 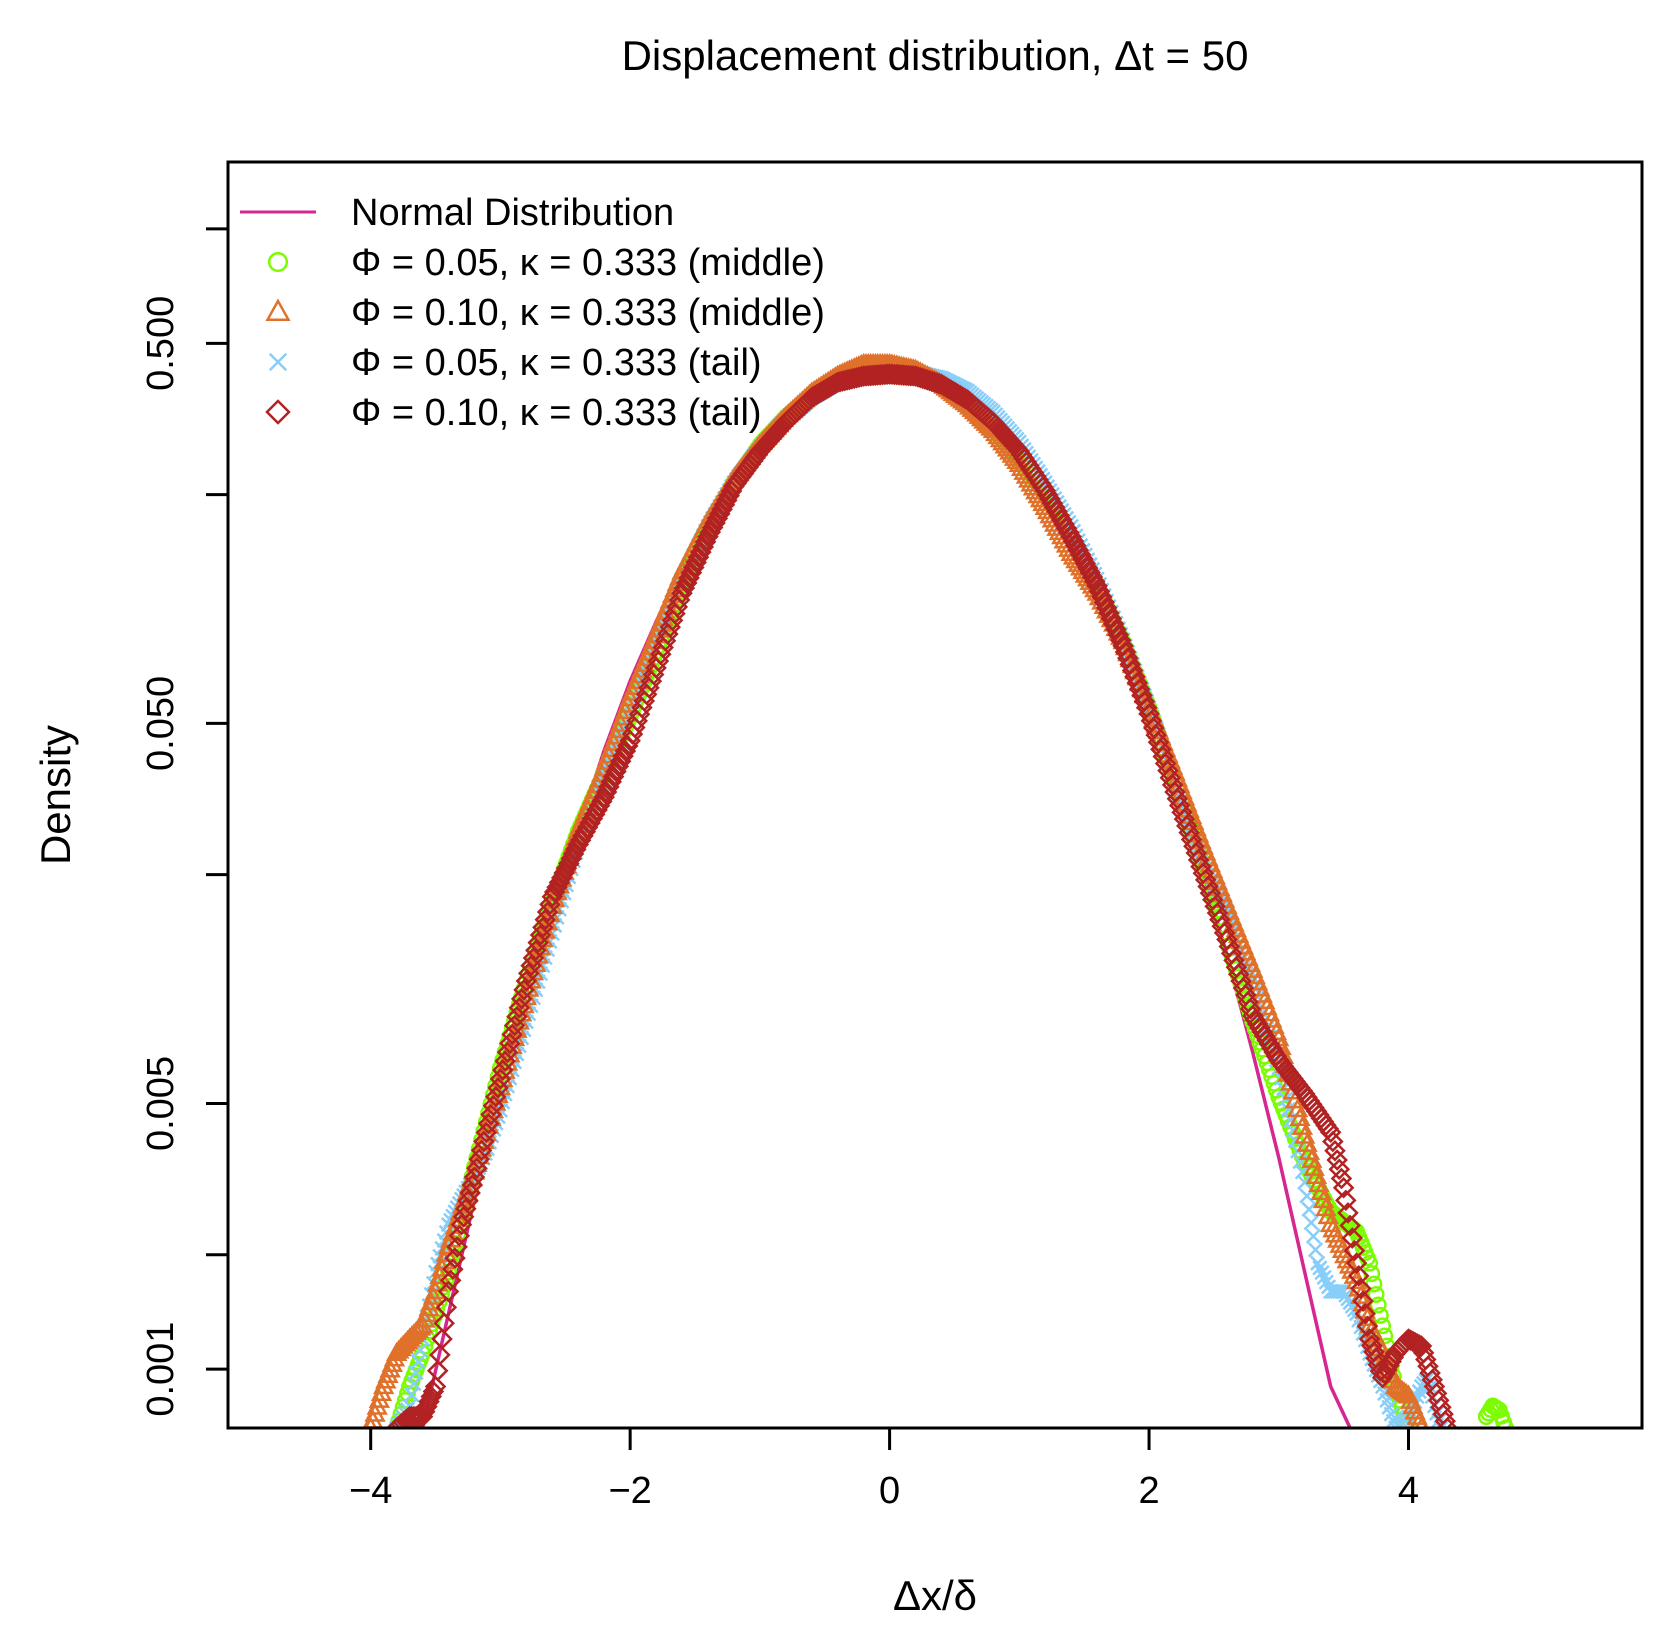 I want to click on legend-label-Normal Distribution: Normal Distribution, so click(x=512, y=213).